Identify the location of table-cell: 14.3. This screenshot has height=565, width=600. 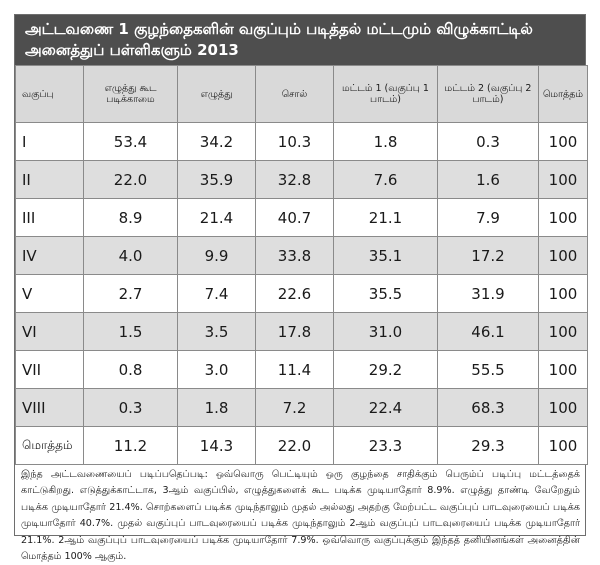
(216, 445).